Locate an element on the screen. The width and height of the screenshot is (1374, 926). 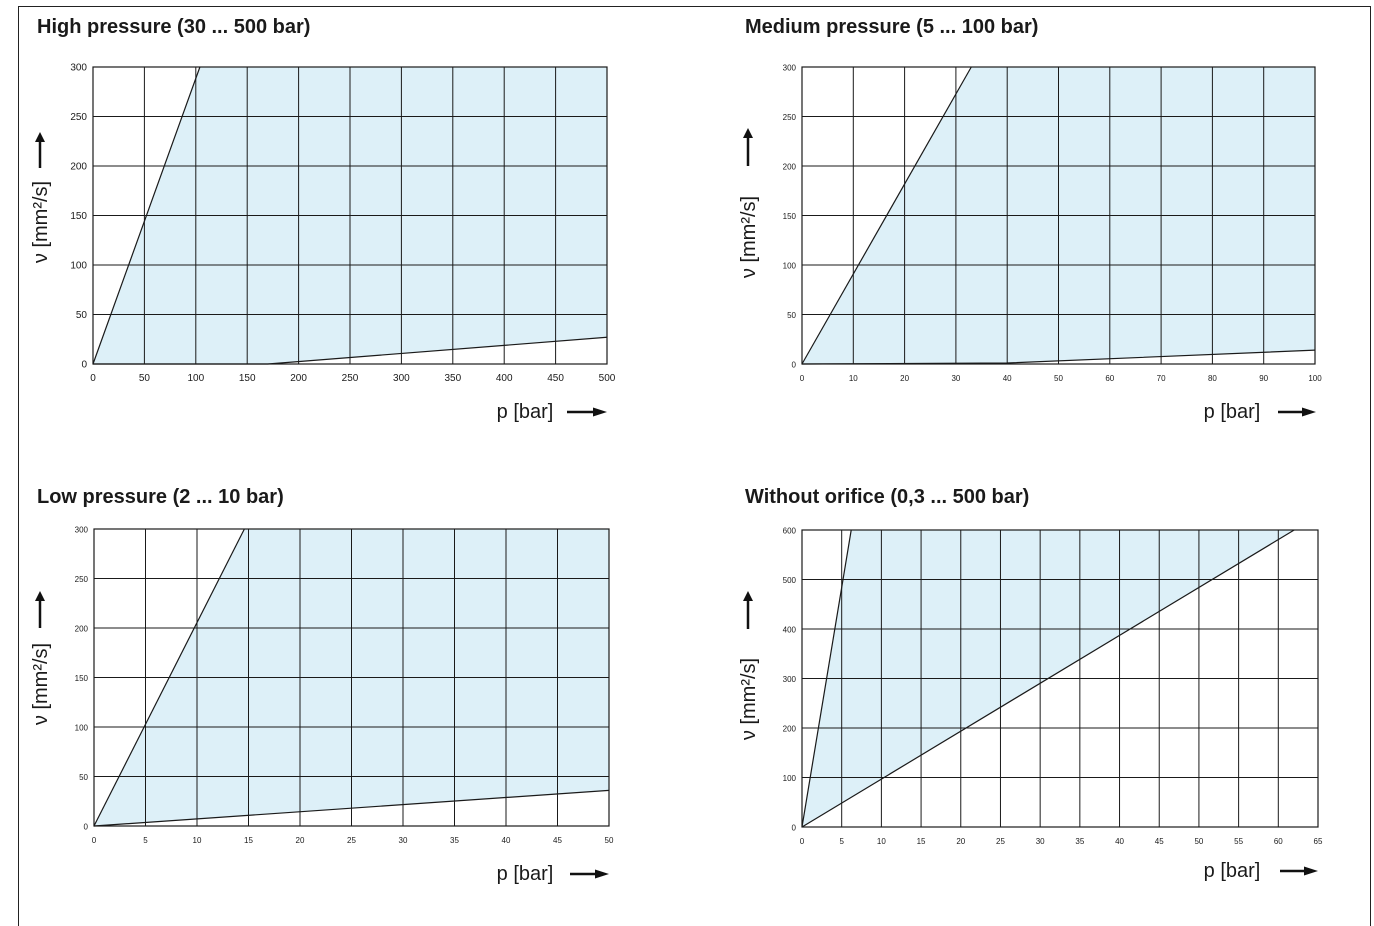
x-tick-label: 150 is located at coordinates (247, 378).